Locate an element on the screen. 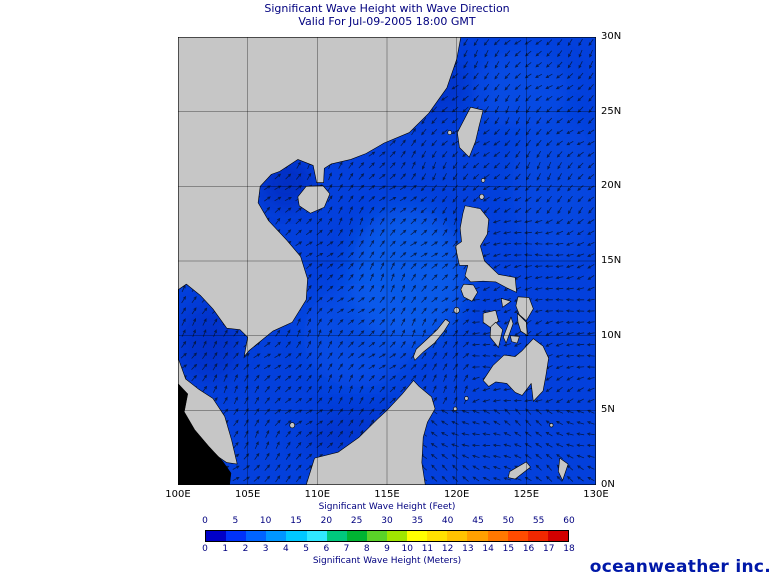  legend-meter-tick: 9 is located at coordinates (387, 549).